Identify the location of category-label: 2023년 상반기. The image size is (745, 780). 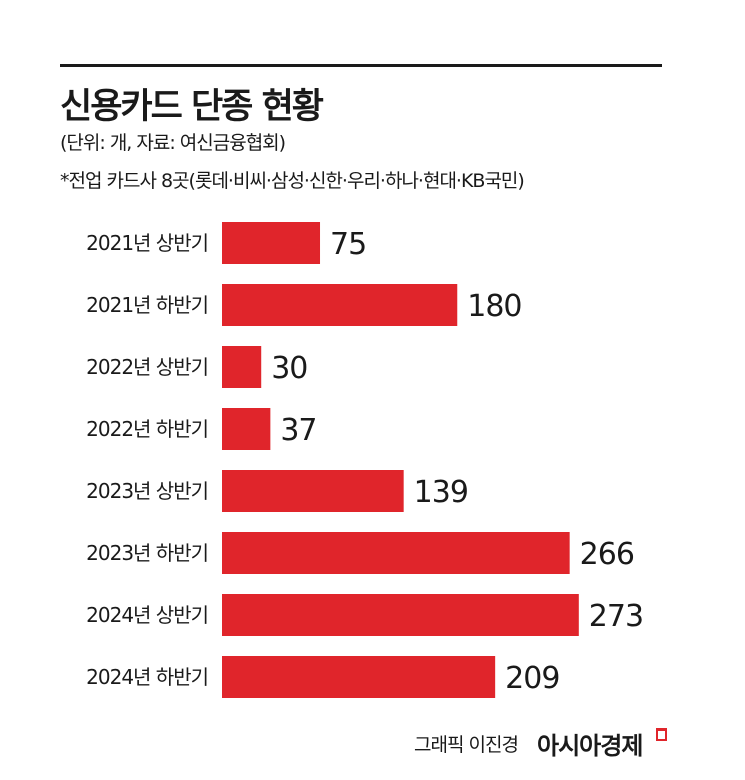
(147, 491).